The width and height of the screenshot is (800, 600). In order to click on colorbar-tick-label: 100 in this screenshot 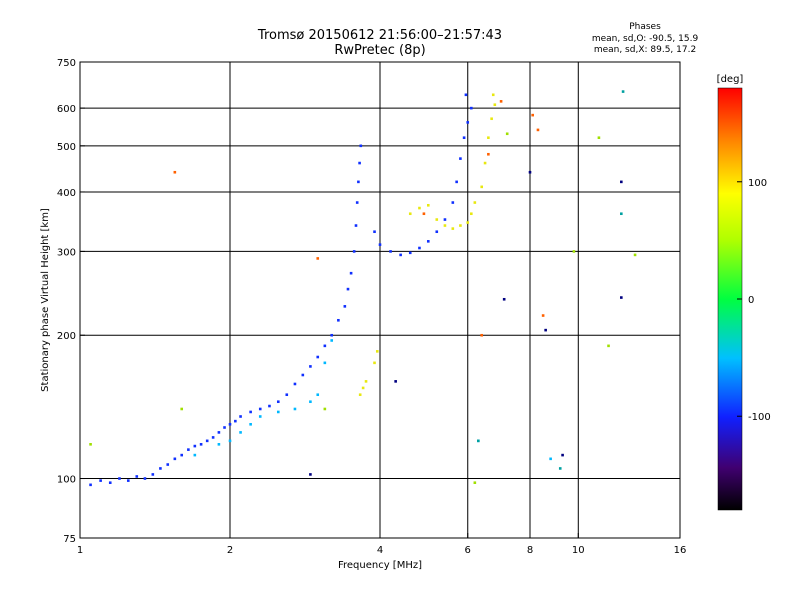, I will do `click(757, 183)`.